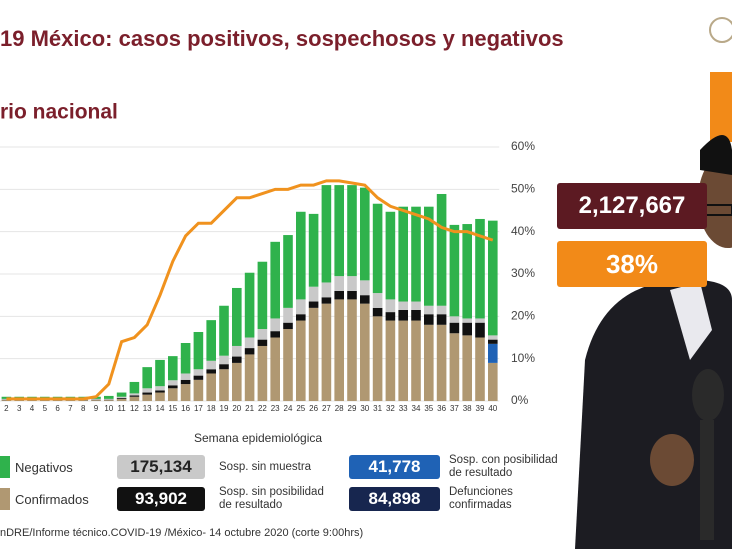 This screenshot has width=732, height=549. What do you see at coordinates (224, 408) in the screenshot?
I see `x-tick-label: 19` at bounding box center [224, 408].